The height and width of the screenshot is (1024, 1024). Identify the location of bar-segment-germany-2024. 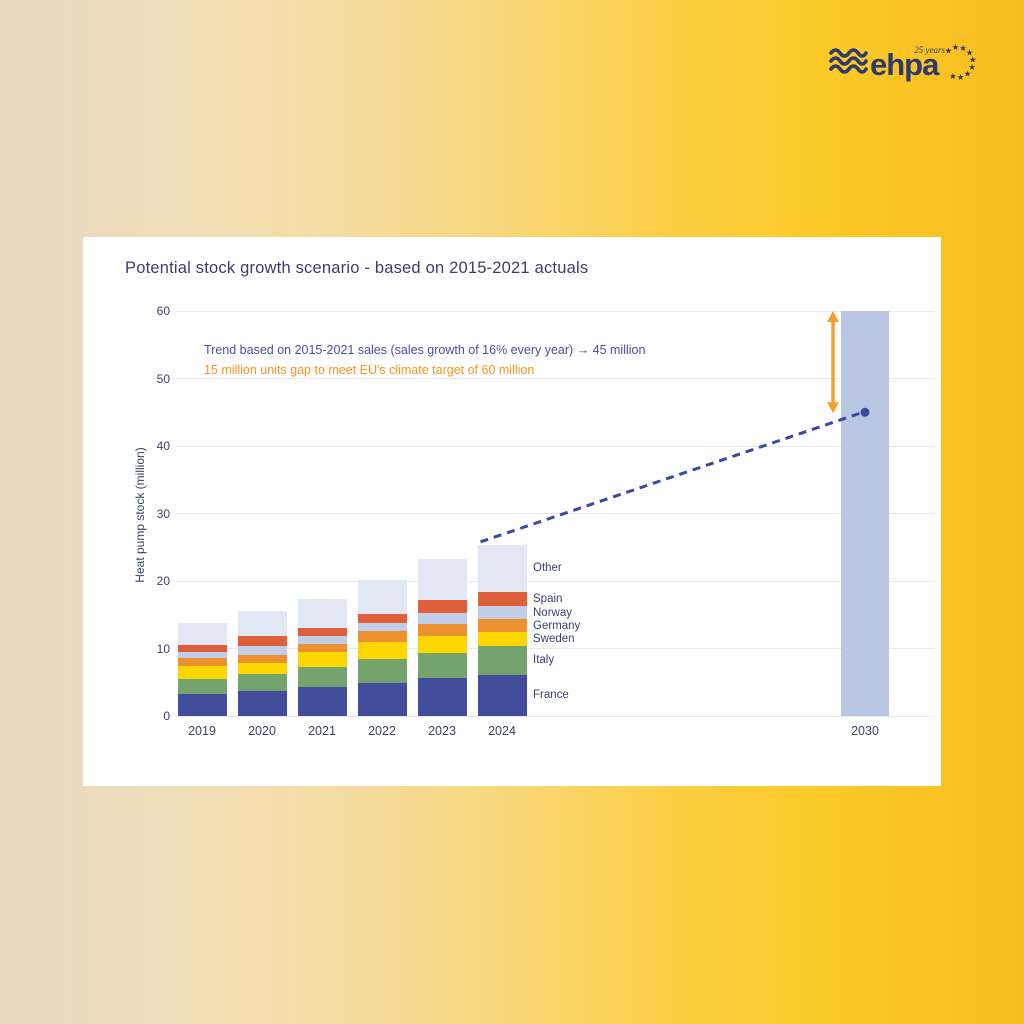
(502, 625).